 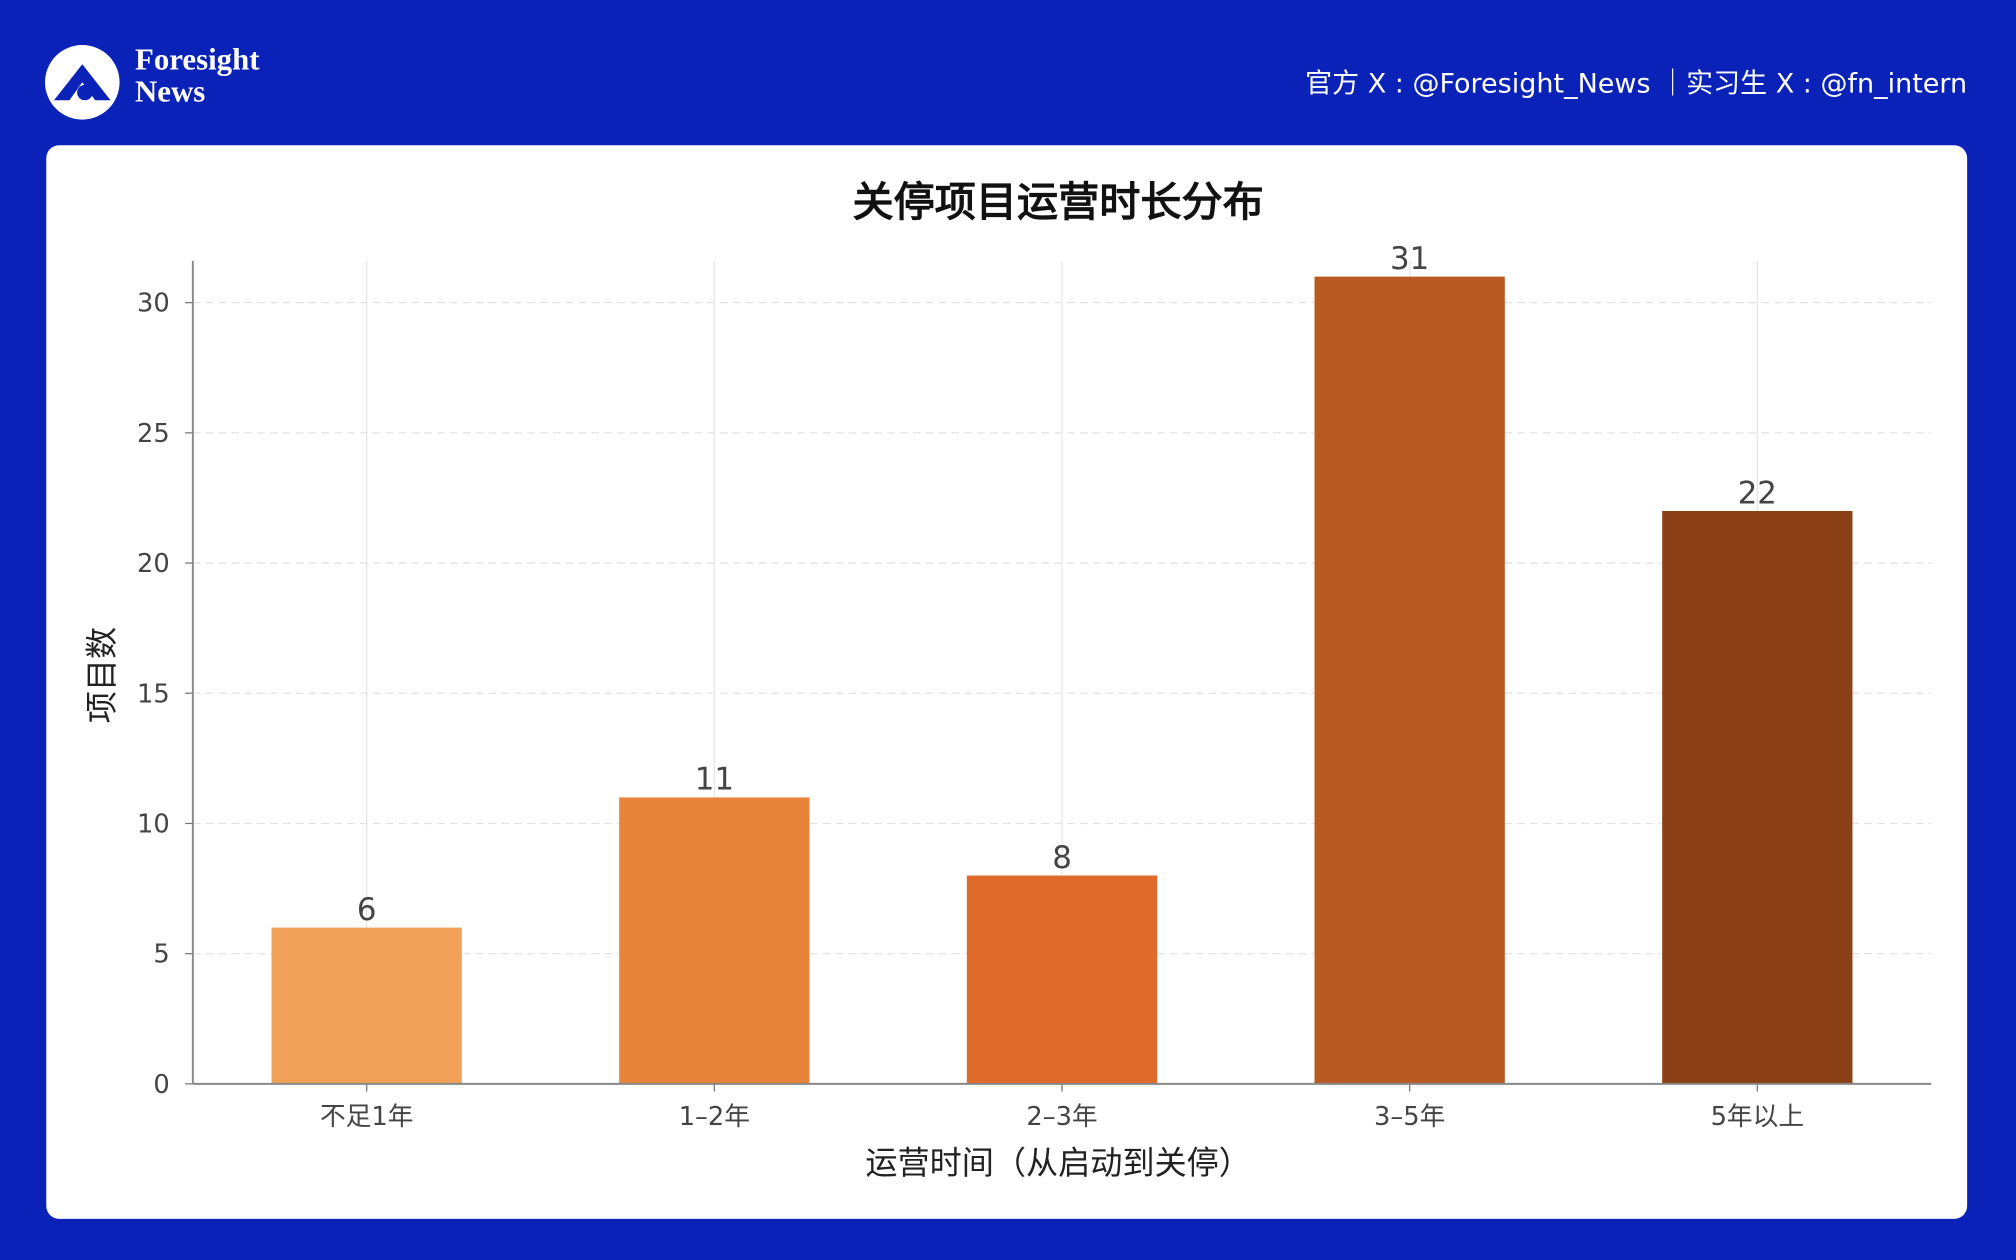 I want to click on brand-line: Foresight, so click(x=197, y=59).